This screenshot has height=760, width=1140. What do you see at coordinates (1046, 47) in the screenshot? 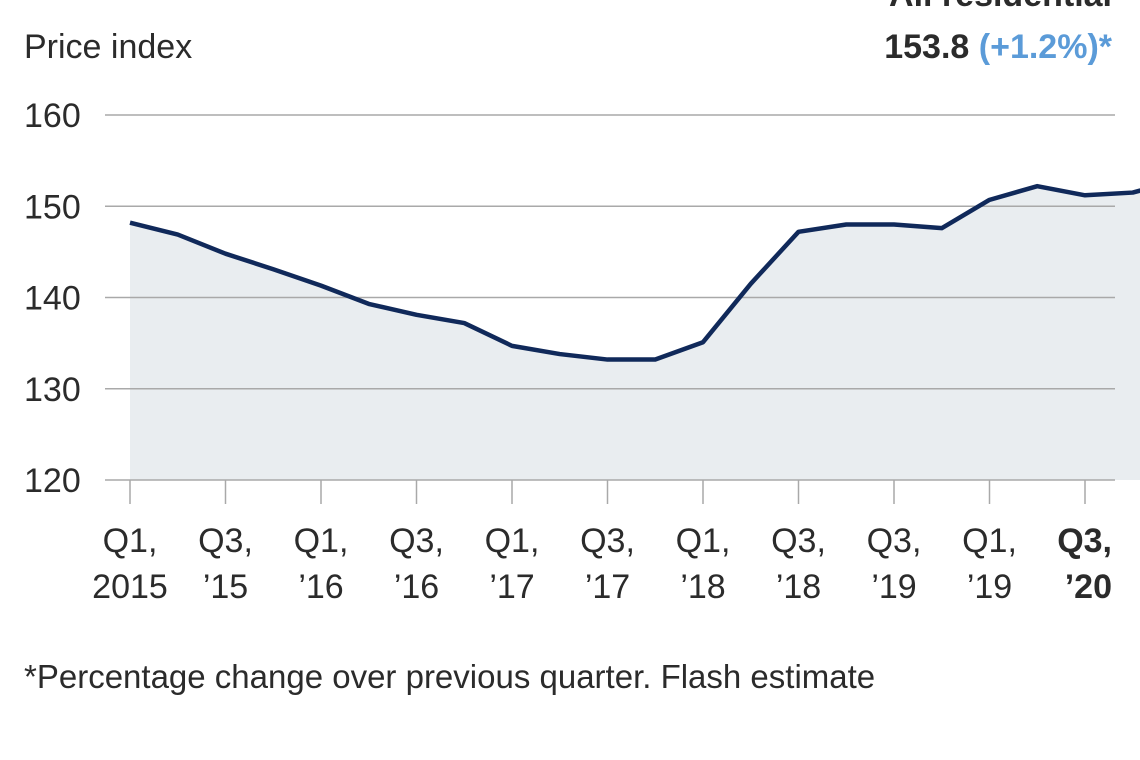
I see `annotation-change: (+1.2%)*` at bounding box center [1046, 47].